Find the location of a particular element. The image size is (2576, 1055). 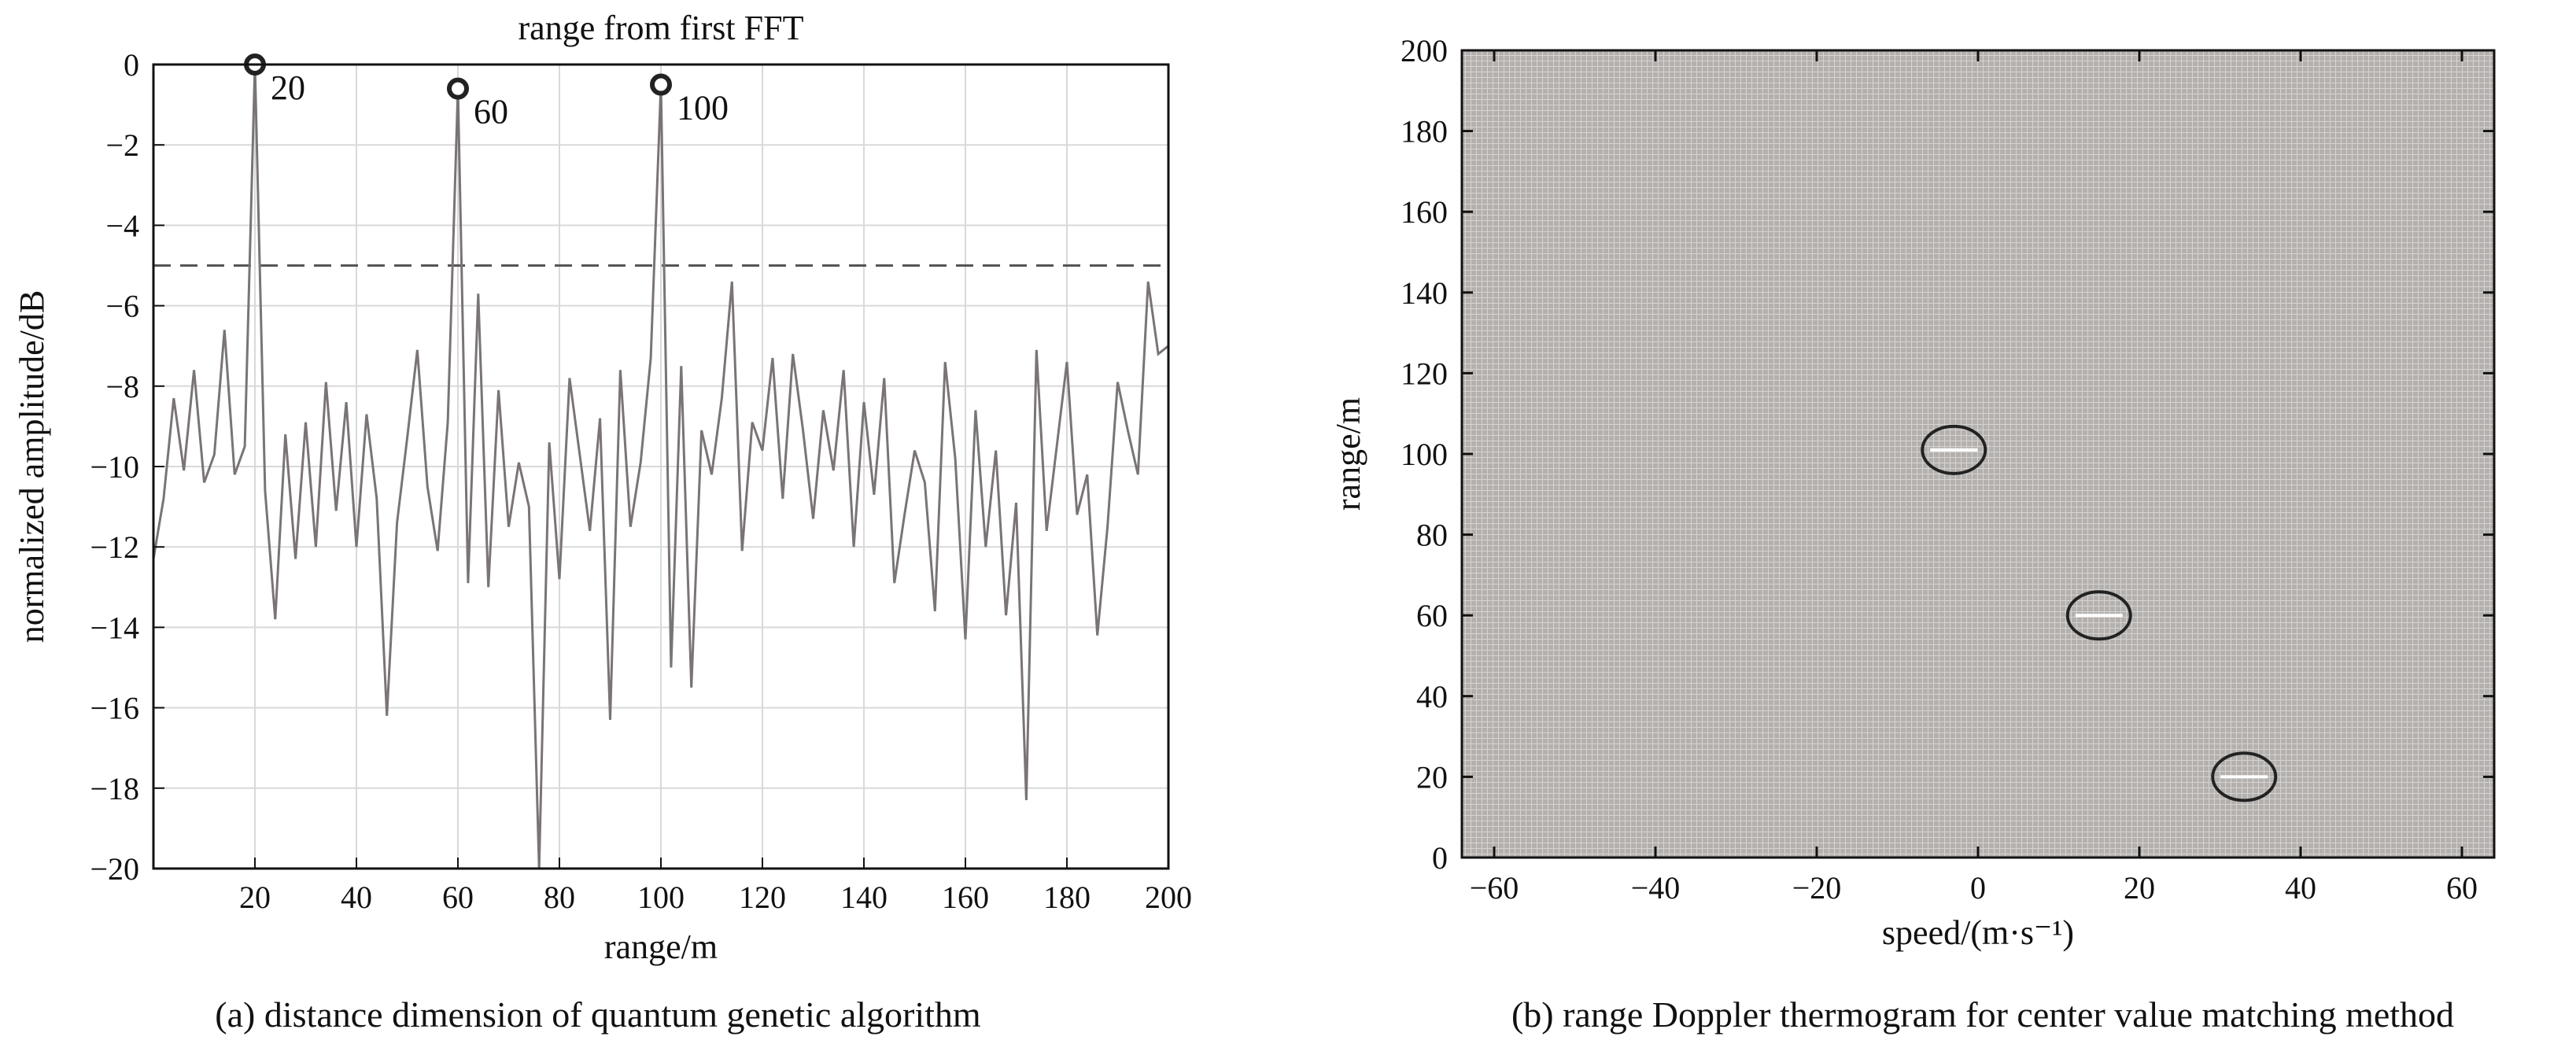

x-tick-label: 80 is located at coordinates (560, 897).